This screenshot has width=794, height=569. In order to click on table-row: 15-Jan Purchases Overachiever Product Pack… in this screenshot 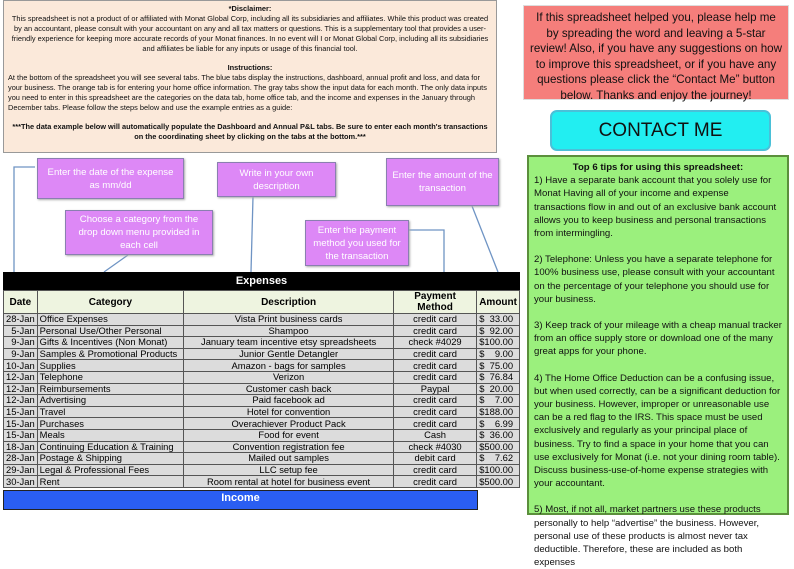, I will do `click(261, 423)`.